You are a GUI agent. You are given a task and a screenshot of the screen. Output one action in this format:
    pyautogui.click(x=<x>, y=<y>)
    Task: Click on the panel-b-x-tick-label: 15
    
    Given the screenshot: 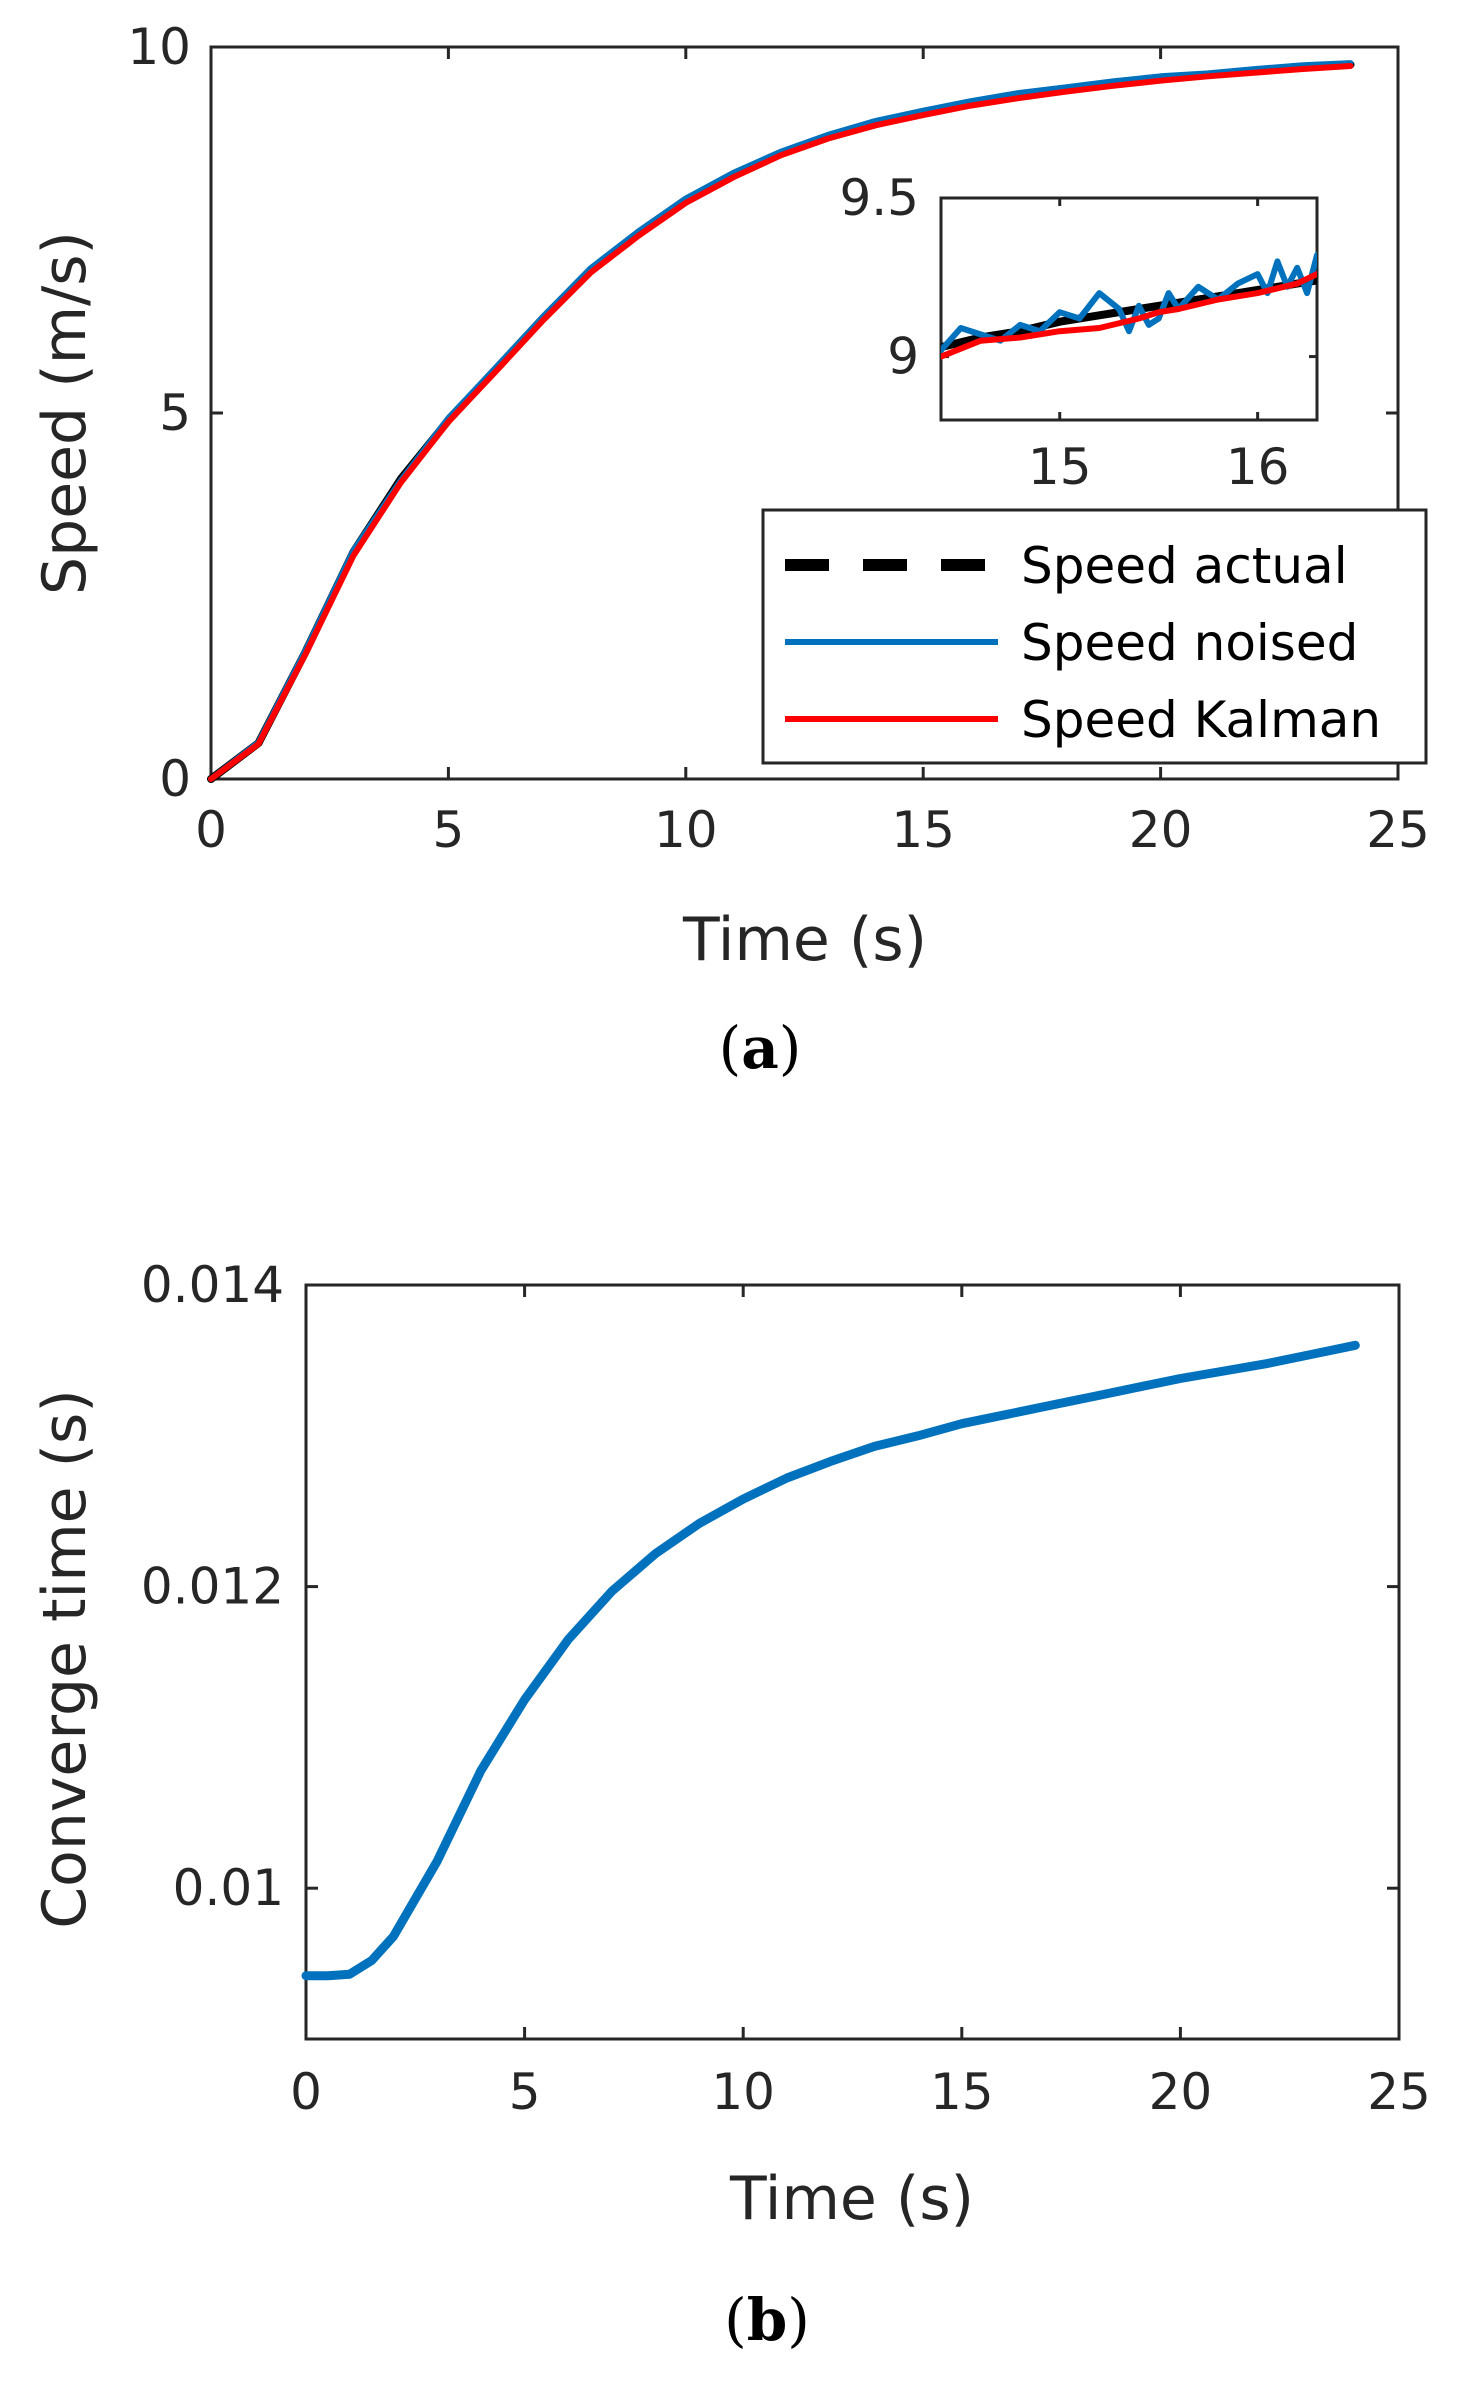 What is the action you would take?
    pyautogui.click(x=962, y=2092)
    